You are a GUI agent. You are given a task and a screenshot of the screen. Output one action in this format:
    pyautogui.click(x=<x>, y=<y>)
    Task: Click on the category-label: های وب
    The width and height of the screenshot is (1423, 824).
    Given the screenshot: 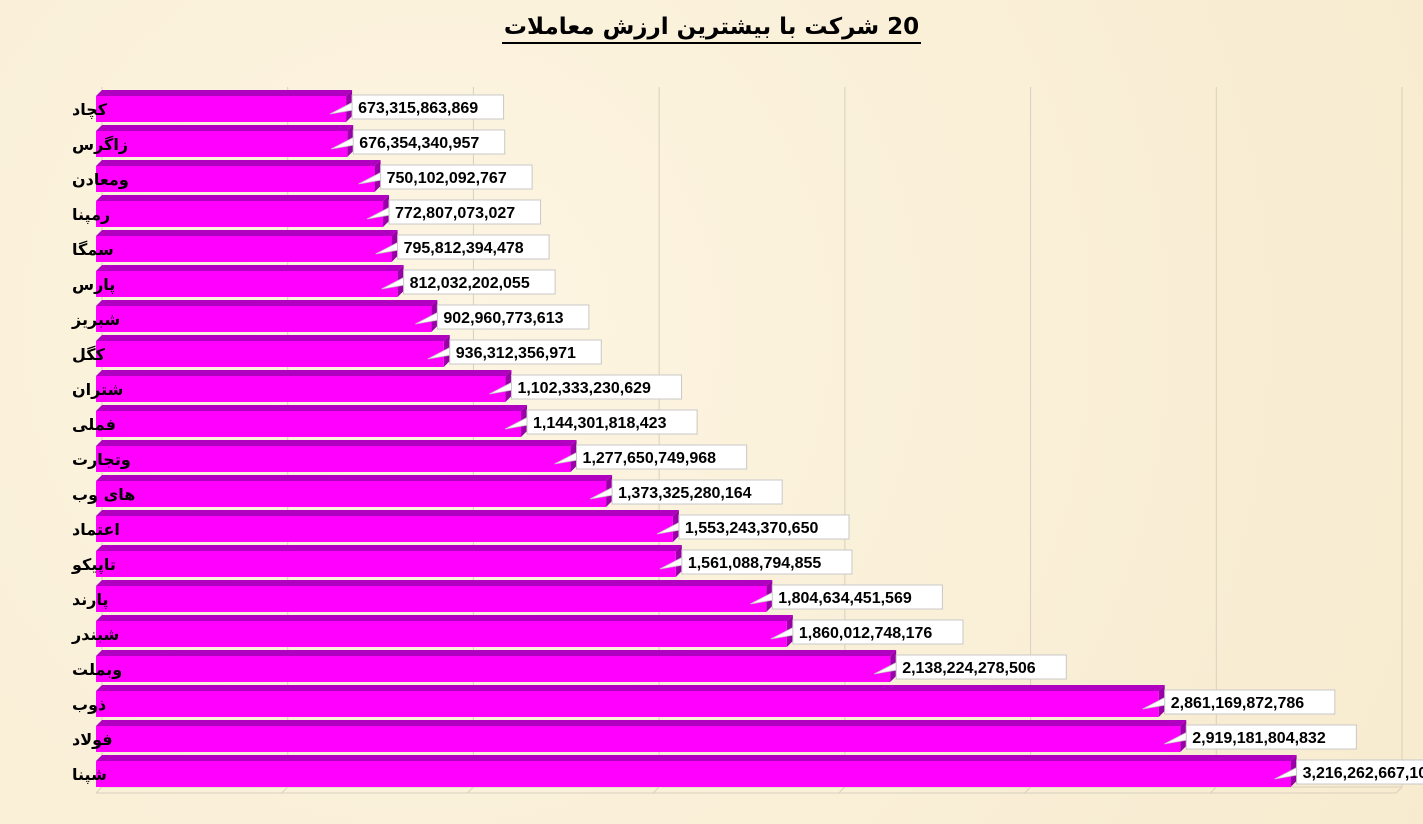 What is the action you would take?
    pyautogui.click(x=103, y=494)
    